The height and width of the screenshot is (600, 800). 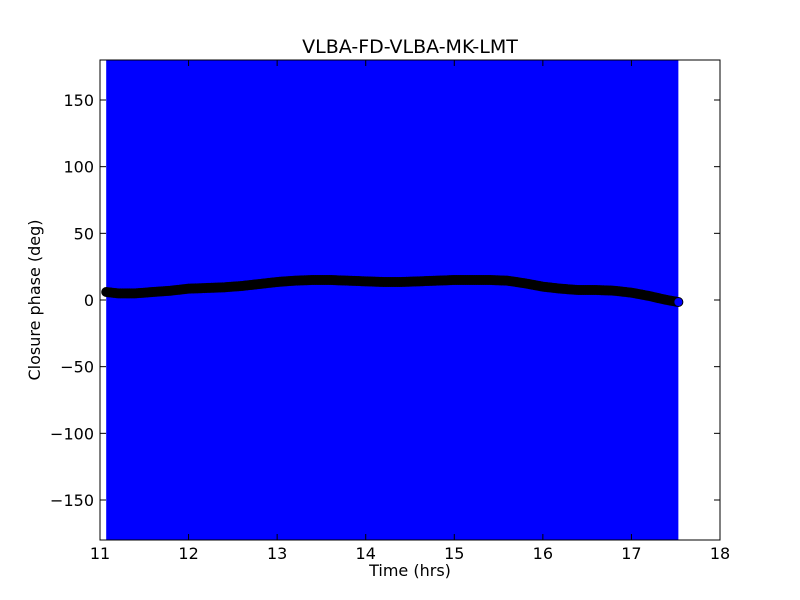 What do you see at coordinates (84, 233) in the screenshot?
I see `y-tick-label: 50` at bounding box center [84, 233].